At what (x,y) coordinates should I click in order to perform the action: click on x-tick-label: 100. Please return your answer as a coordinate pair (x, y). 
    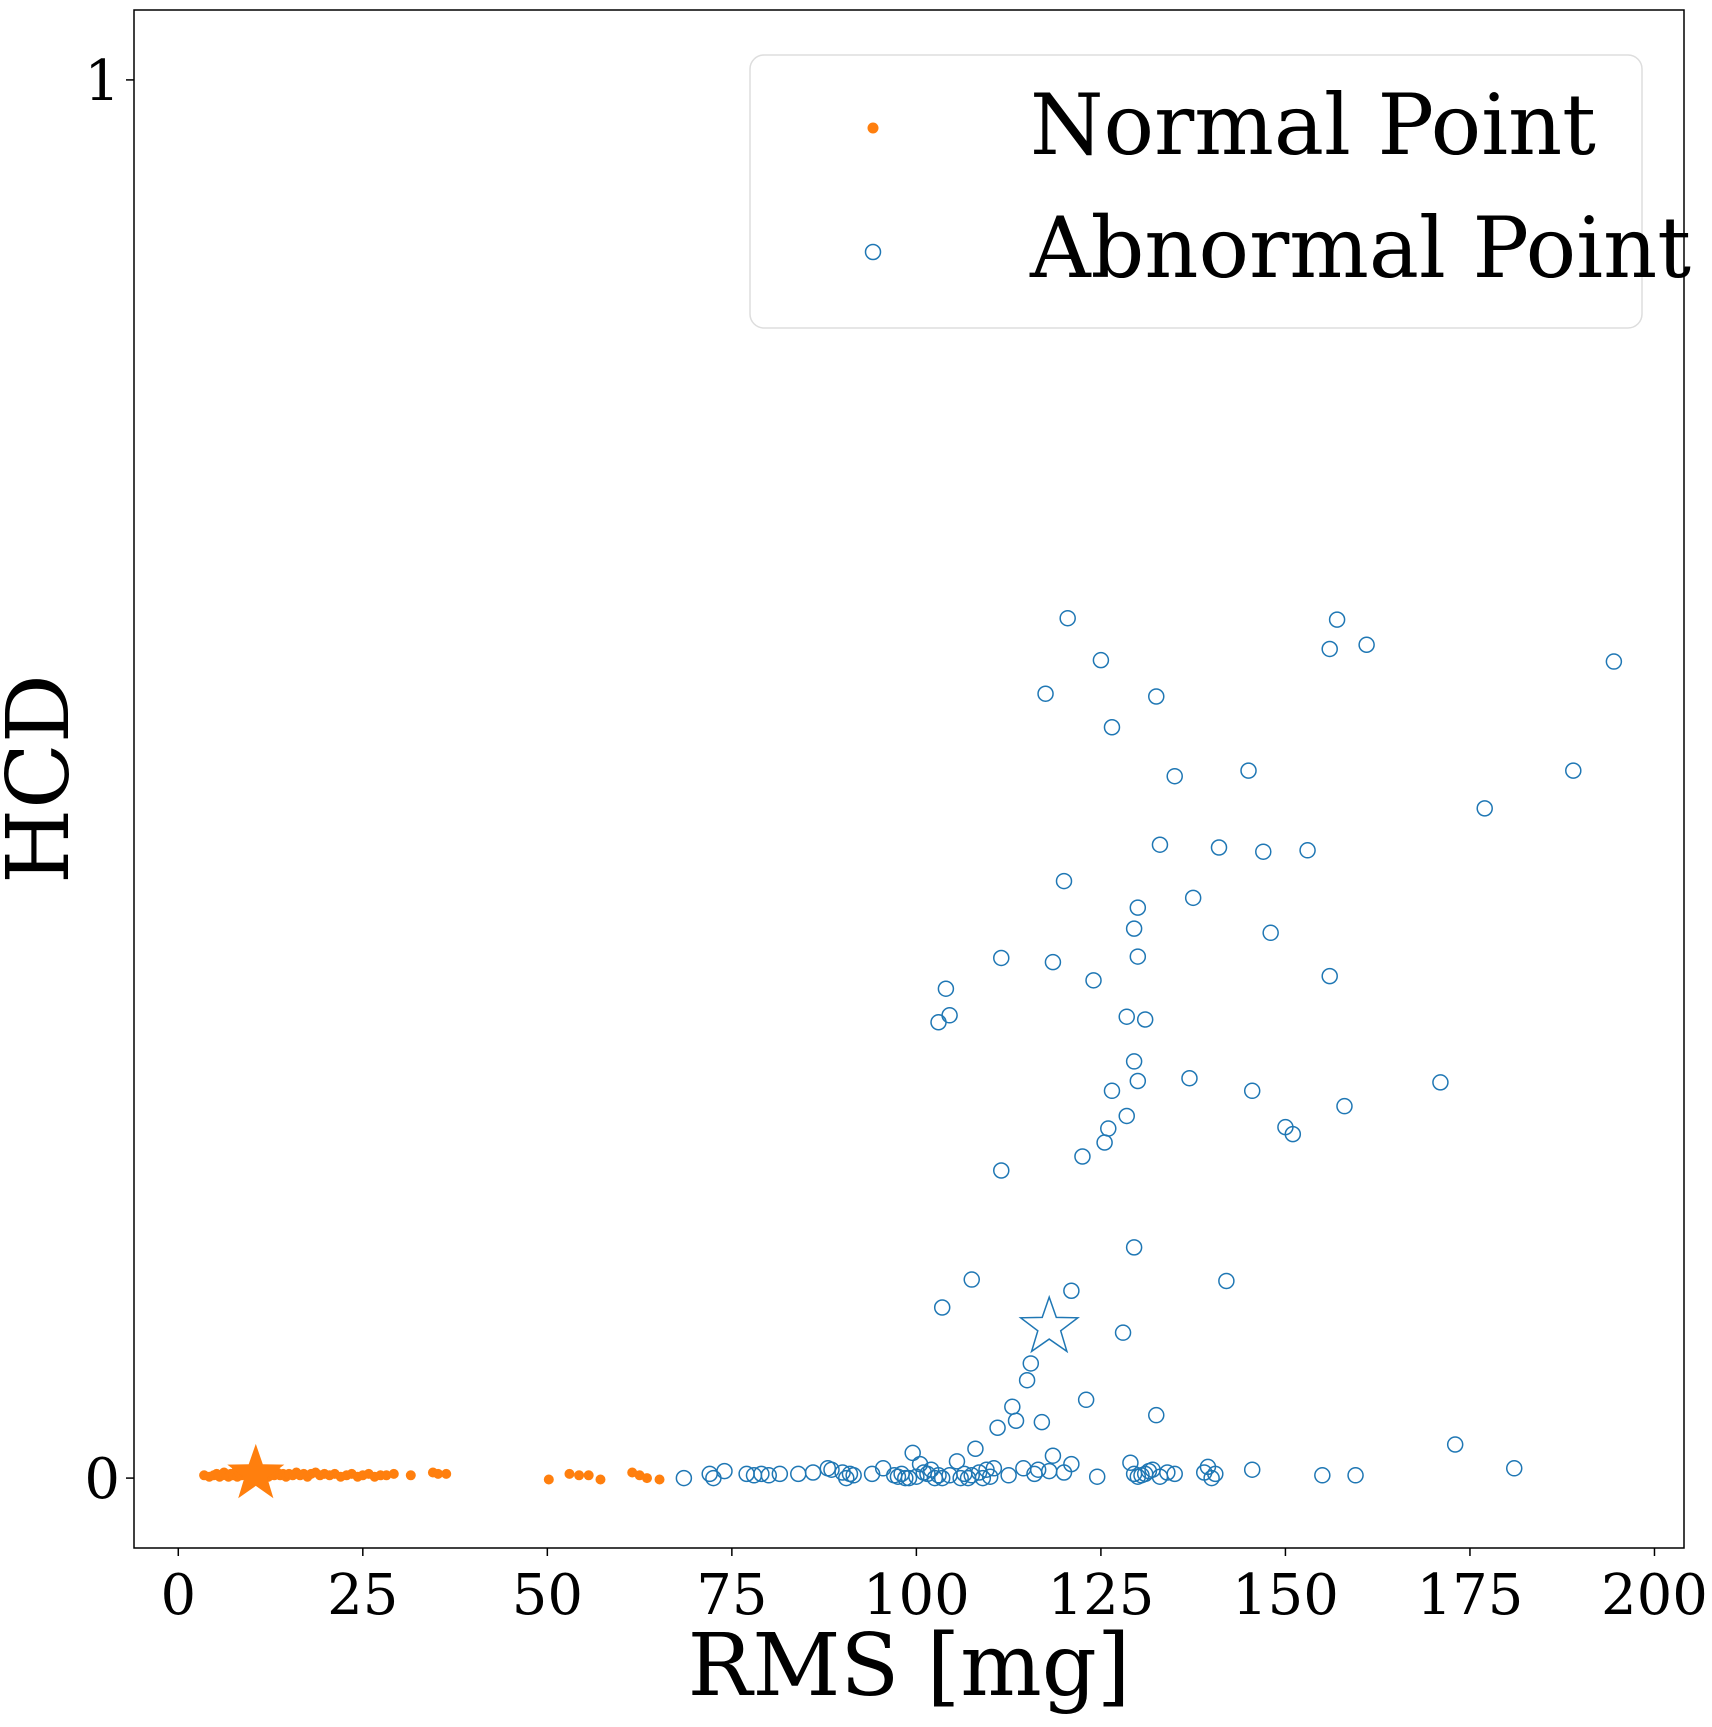
    Looking at the image, I should click on (916, 1595).